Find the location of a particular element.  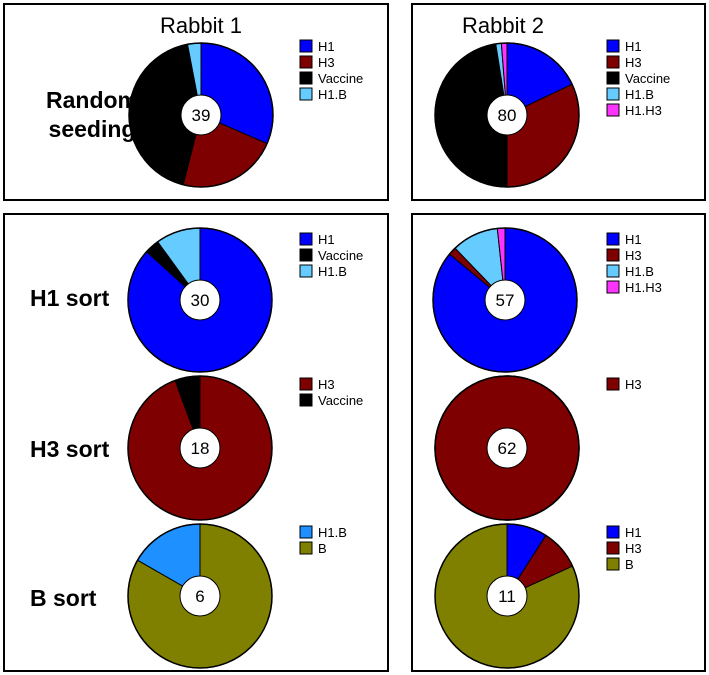

total-count-h3-sort-rabbit-2: 62 is located at coordinates (507, 448).